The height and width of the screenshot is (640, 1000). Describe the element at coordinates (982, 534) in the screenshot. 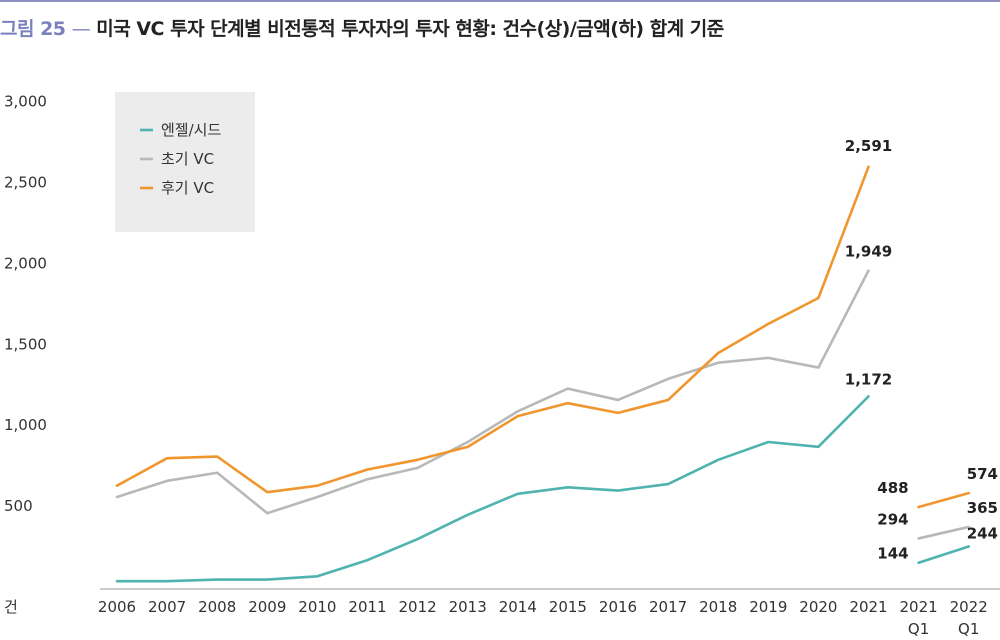

I see `data-label: 244` at that location.